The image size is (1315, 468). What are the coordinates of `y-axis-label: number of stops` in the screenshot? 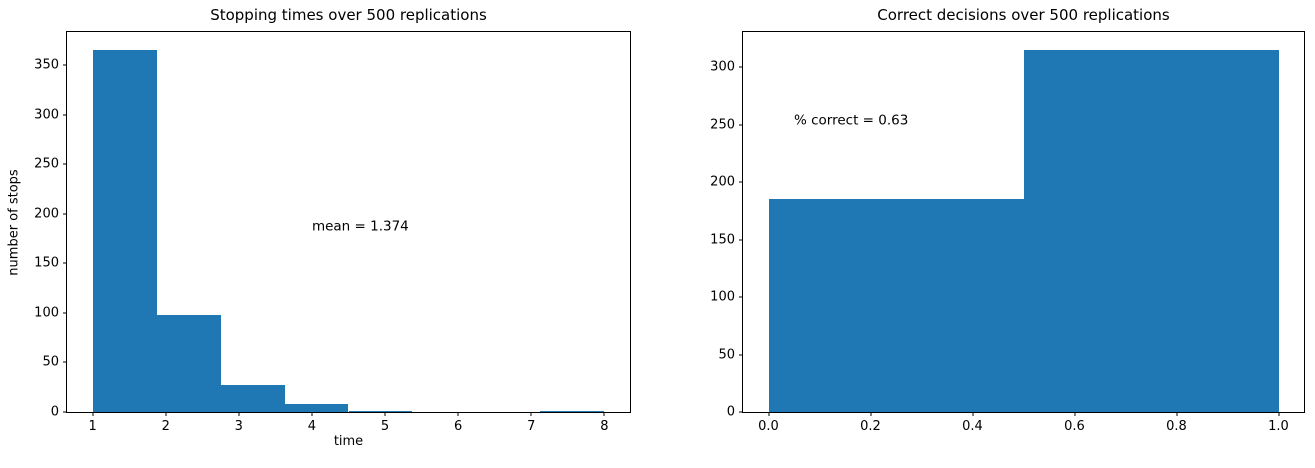 It's located at (14, 222).